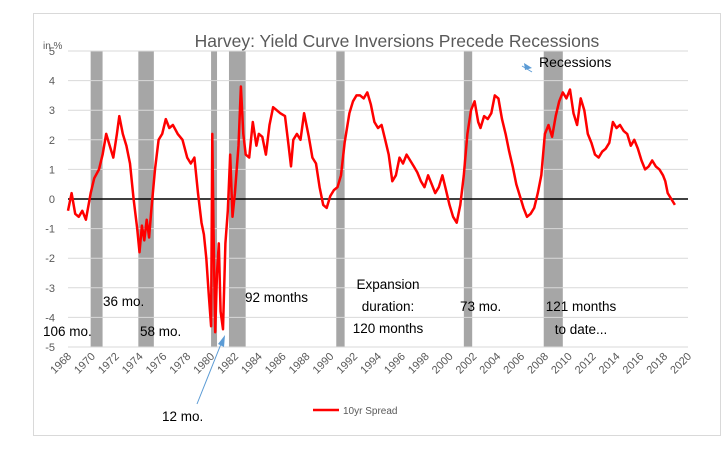  What do you see at coordinates (157, 364) in the screenshot?
I see `x-tick-1976: 1976` at bounding box center [157, 364].